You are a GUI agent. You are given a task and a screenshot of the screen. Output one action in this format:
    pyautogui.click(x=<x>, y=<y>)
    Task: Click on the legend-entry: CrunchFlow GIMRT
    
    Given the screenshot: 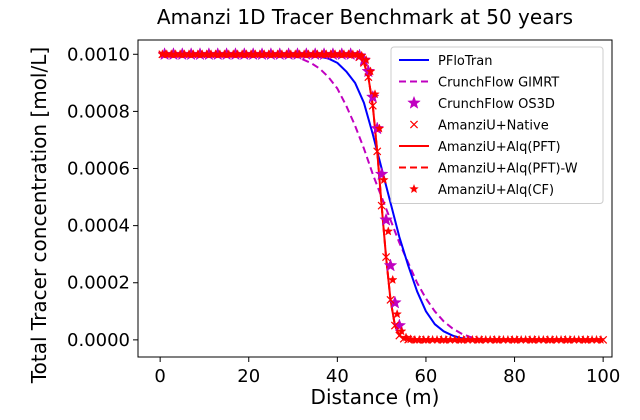 What is the action you would take?
    pyautogui.click(x=479, y=83)
    